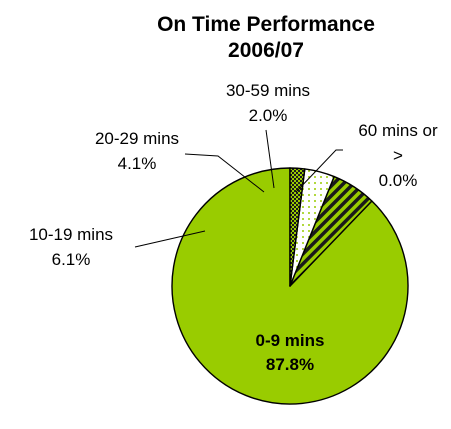 This screenshot has height=429, width=451. I want to click on slice-label-10-19-mins-value: 6.1%, so click(71, 259).